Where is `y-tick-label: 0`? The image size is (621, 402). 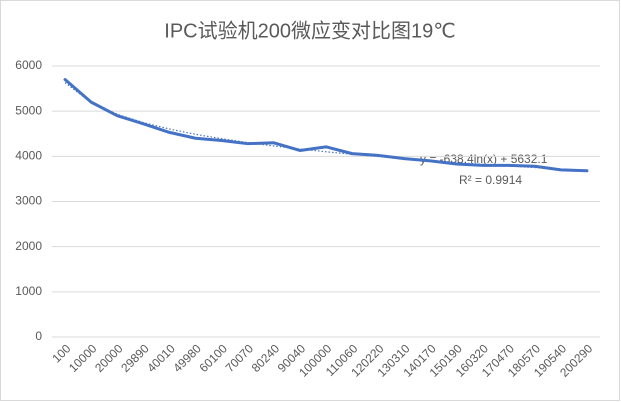 y-tick-label: 0 is located at coordinates (38, 336).